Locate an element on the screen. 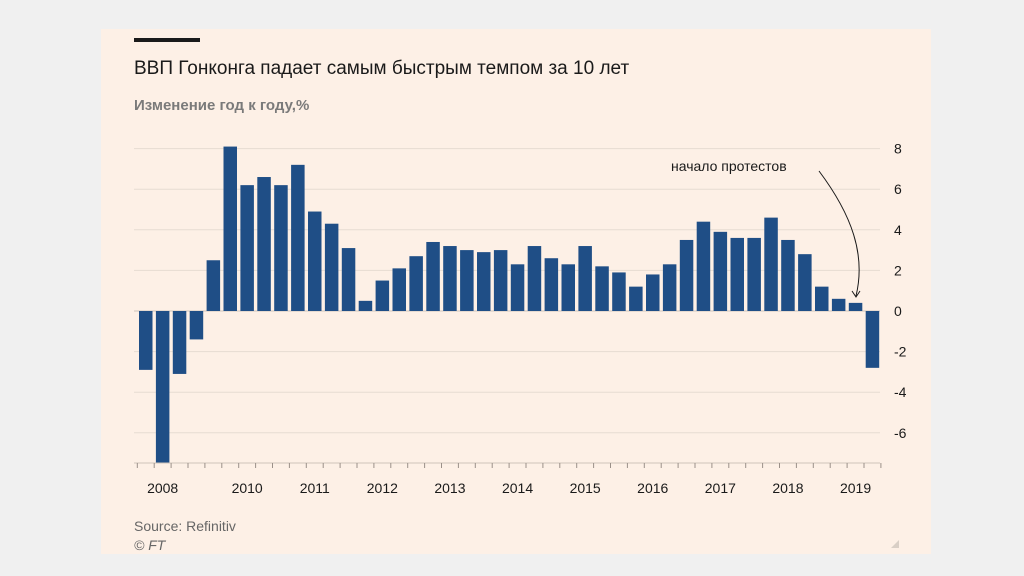 This screenshot has width=1024, height=576. source-note: Source: Refinitiv is located at coordinates (185, 526).